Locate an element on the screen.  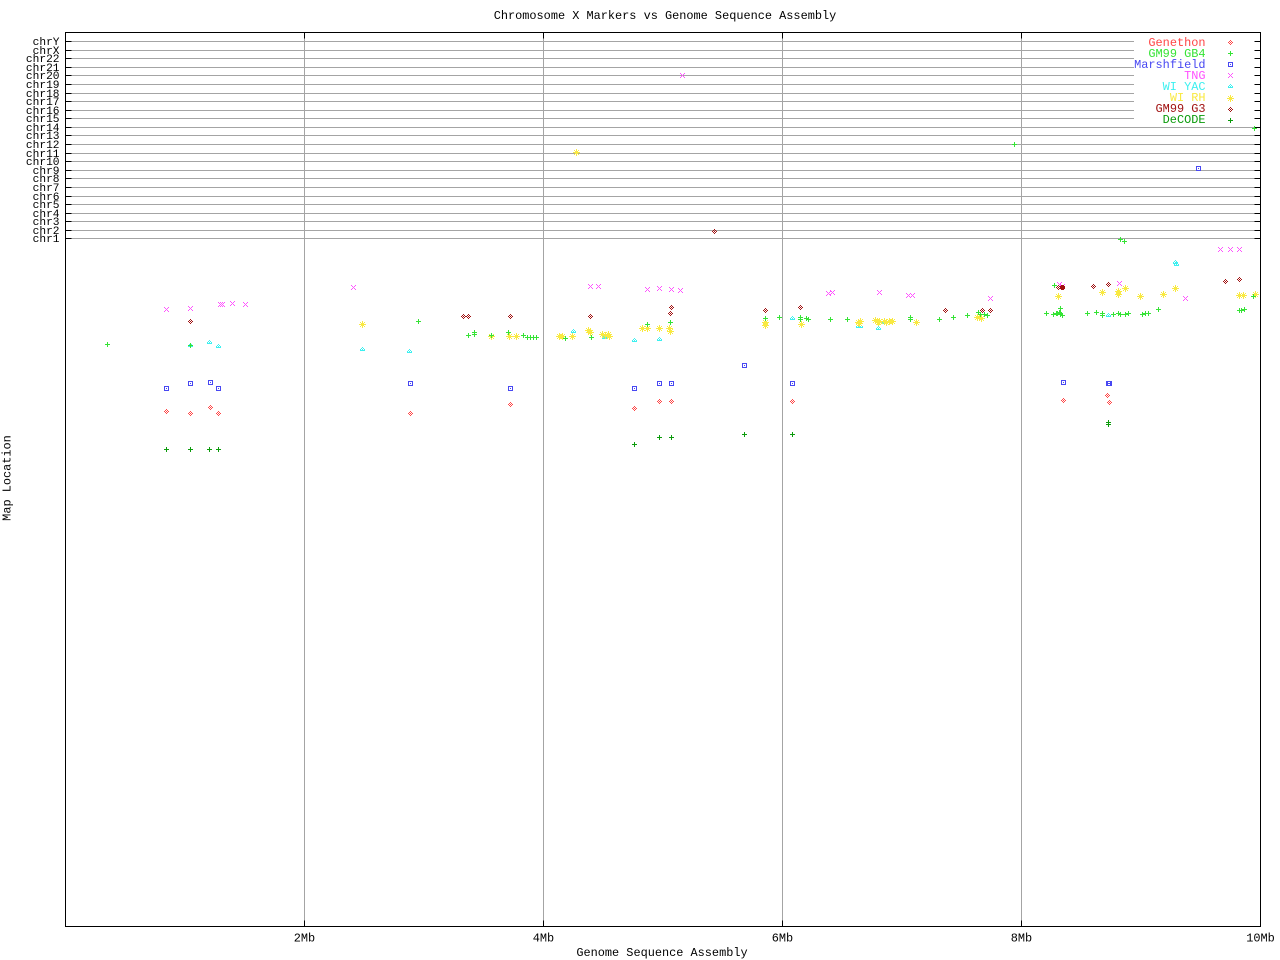
svg-text: chr19 is located at coordinates (43, 86).